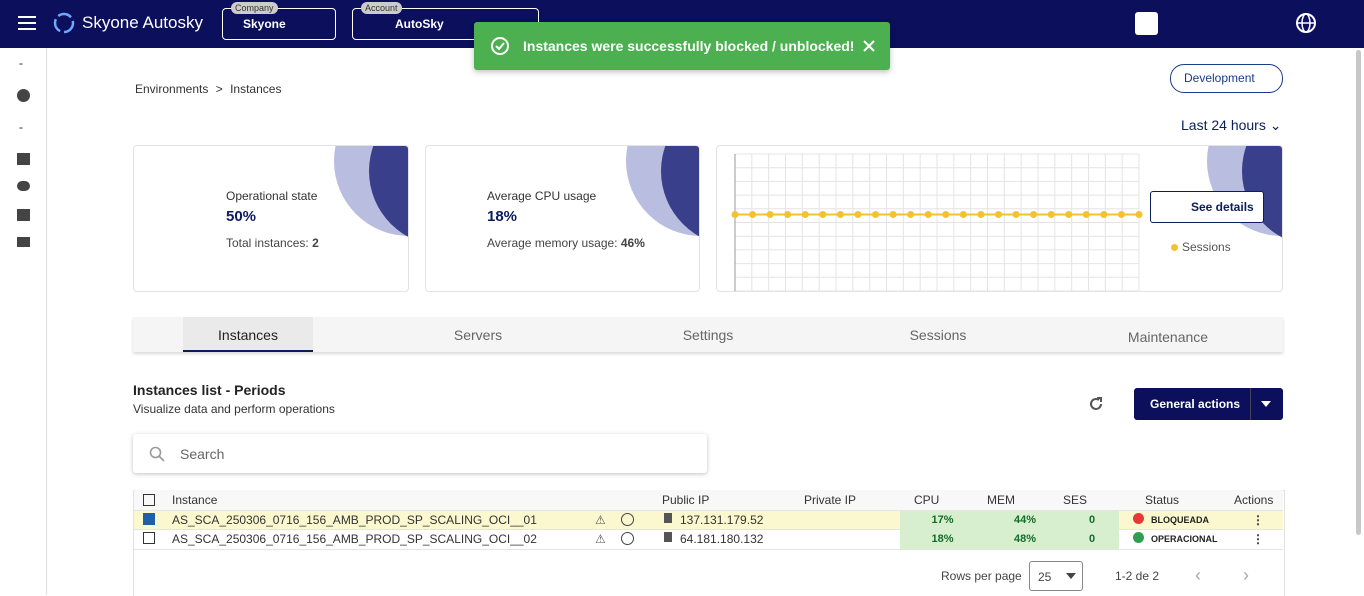  I want to click on rows-per-page-select: 25, so click(1056, 576).